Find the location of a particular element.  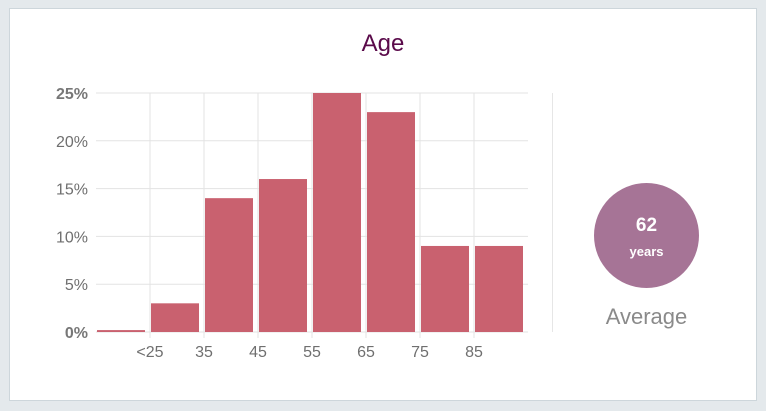

y-tick-label: 0% is located at coordinates (76, 333).